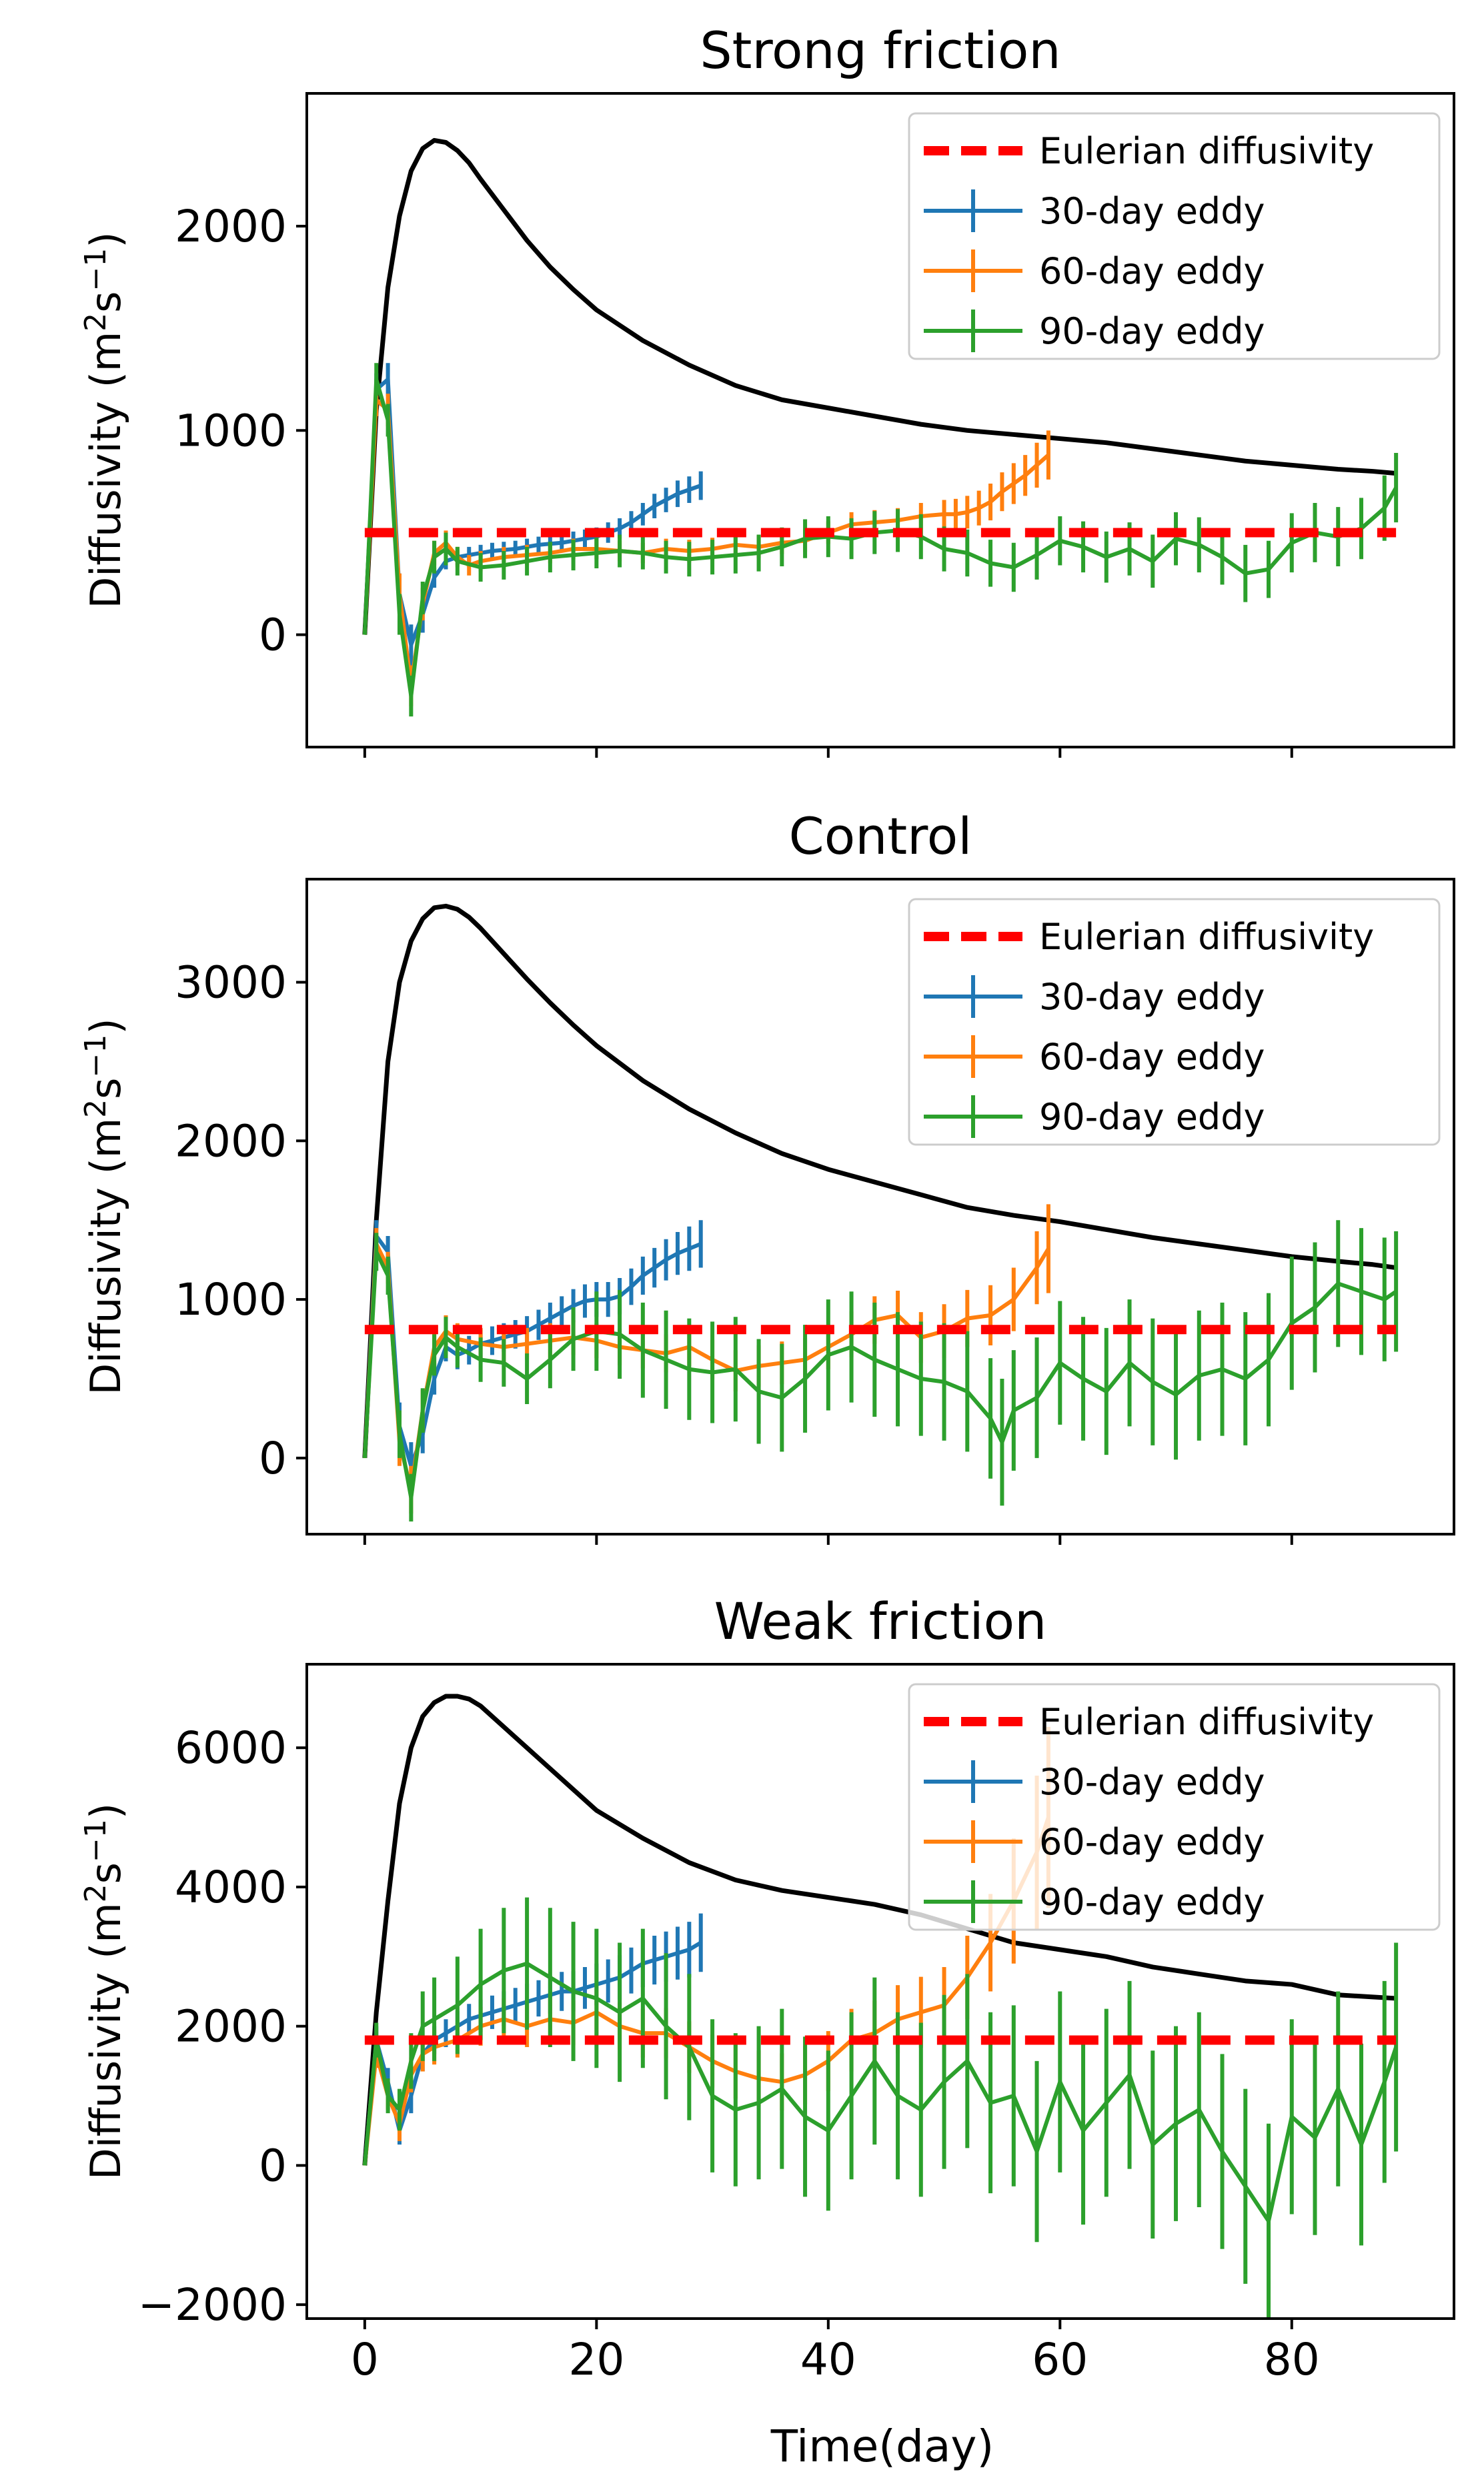  I want to click on y-tick-label: 6000, so click(231, 1748).